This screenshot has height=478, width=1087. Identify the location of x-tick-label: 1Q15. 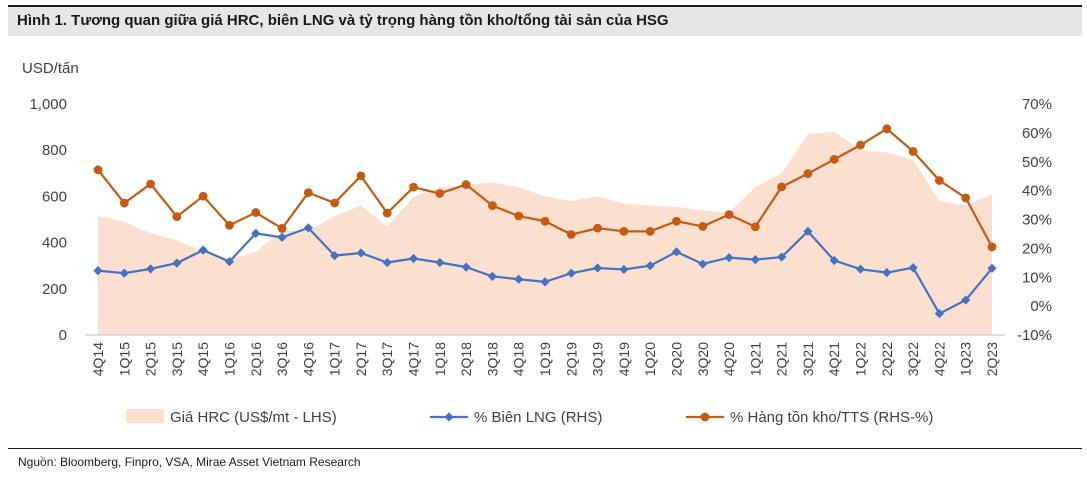
(124, 359).